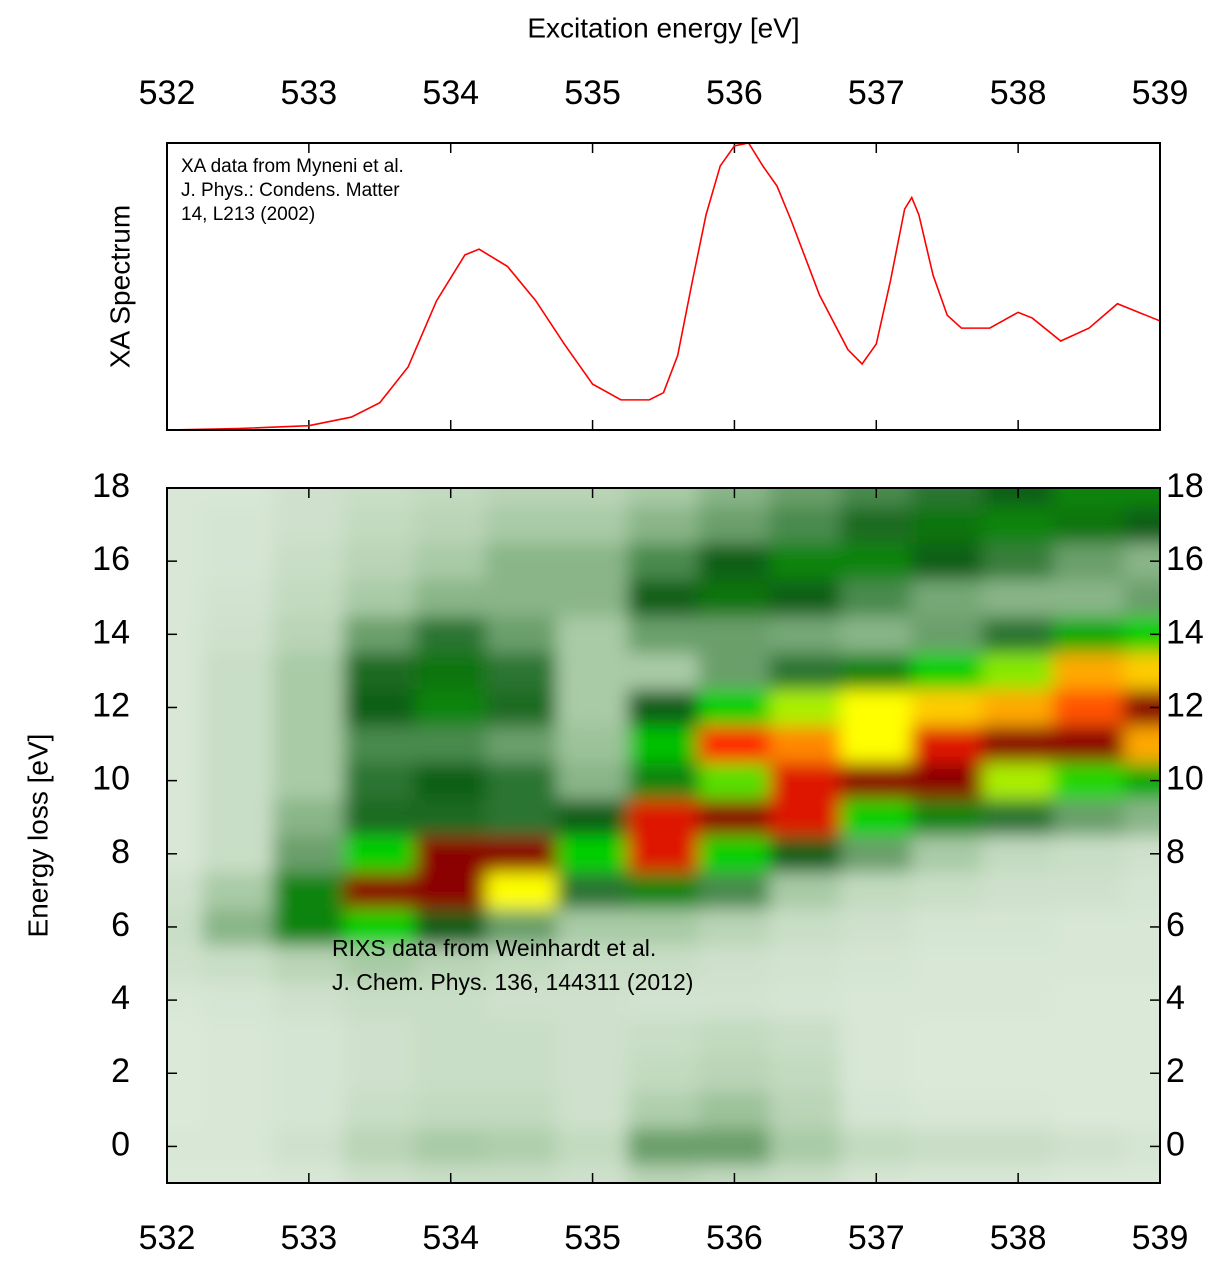 The height and width of the screenshot is (1263, 1219). I want to click on y-tick-label: 14, so click(111, 632).